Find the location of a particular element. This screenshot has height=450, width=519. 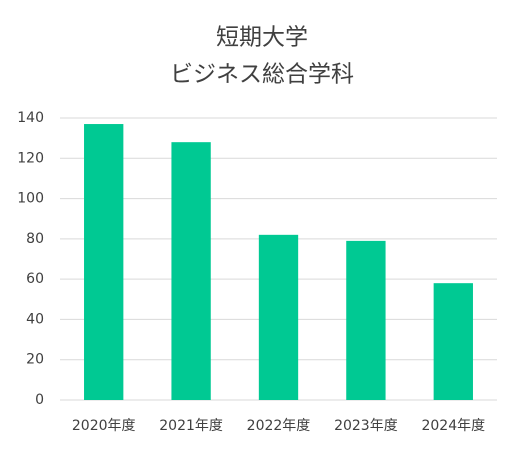

y-tick-label: 140 is located at coordinates (30, 118).